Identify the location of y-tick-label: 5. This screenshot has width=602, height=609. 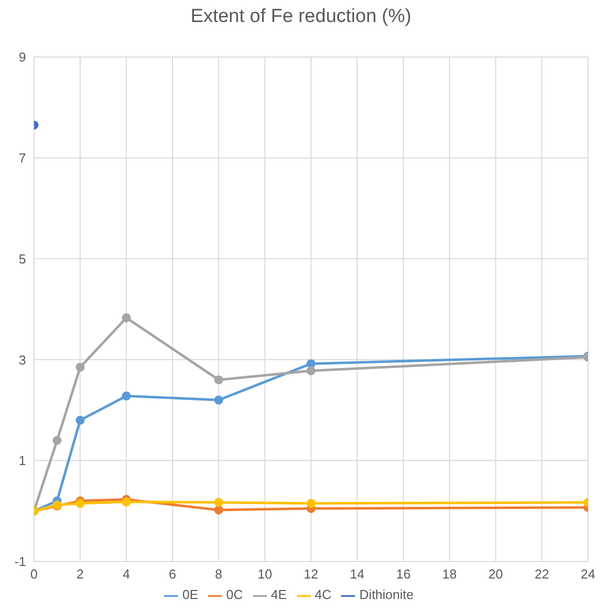
(22, 258).